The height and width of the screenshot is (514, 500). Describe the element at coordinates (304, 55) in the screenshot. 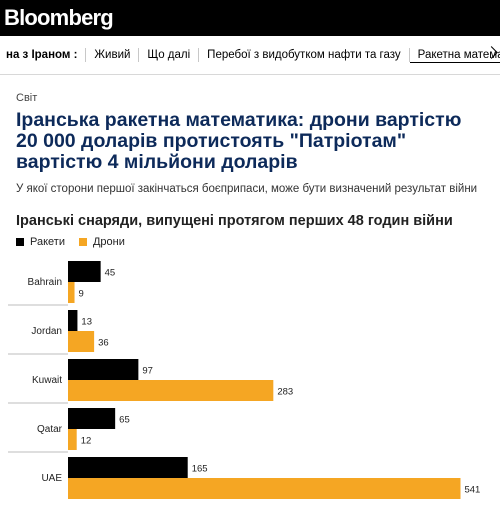

I see `nav-item-oil-gas: Перебої з видобутком нафти та газу` at that location.